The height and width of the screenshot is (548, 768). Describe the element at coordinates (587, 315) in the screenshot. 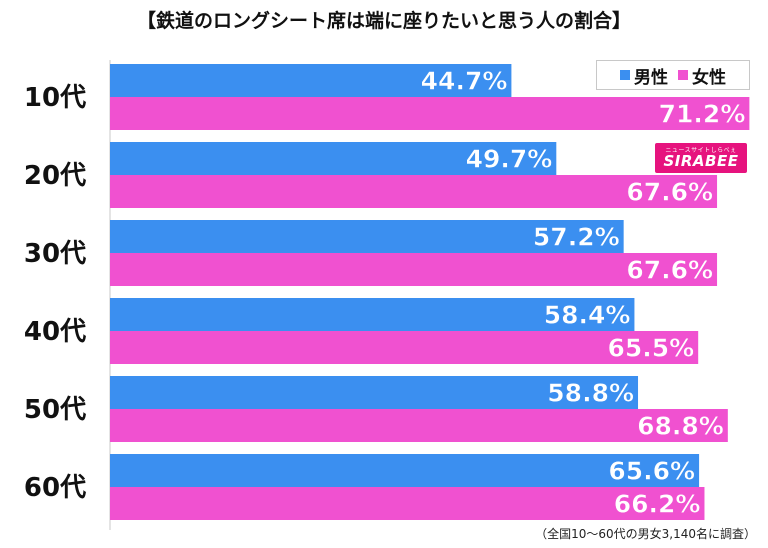

I see `data-label: 58.4%` at that location.